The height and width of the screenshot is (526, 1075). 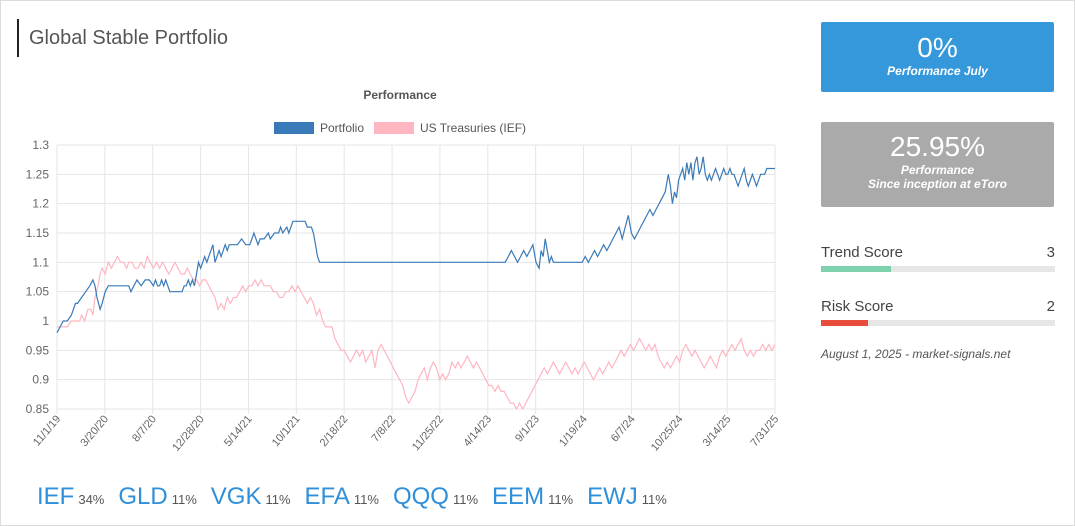 What do you see at coordinates (38, 233) in the screenshot?
I see `y-tick-label: 1.15` at bounding box center [38, 233].